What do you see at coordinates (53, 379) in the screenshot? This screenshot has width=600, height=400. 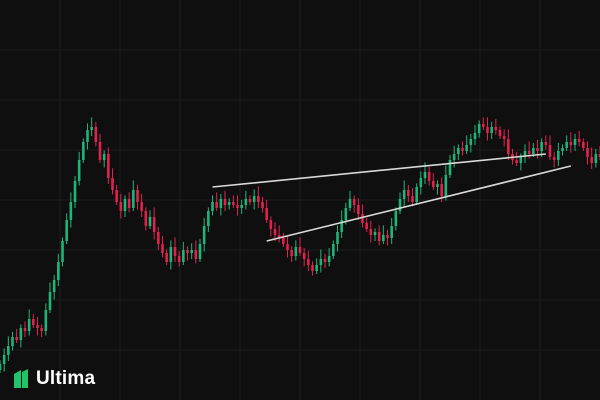 I see `brand-logo: Ultima` at bounding box center [53, 379].